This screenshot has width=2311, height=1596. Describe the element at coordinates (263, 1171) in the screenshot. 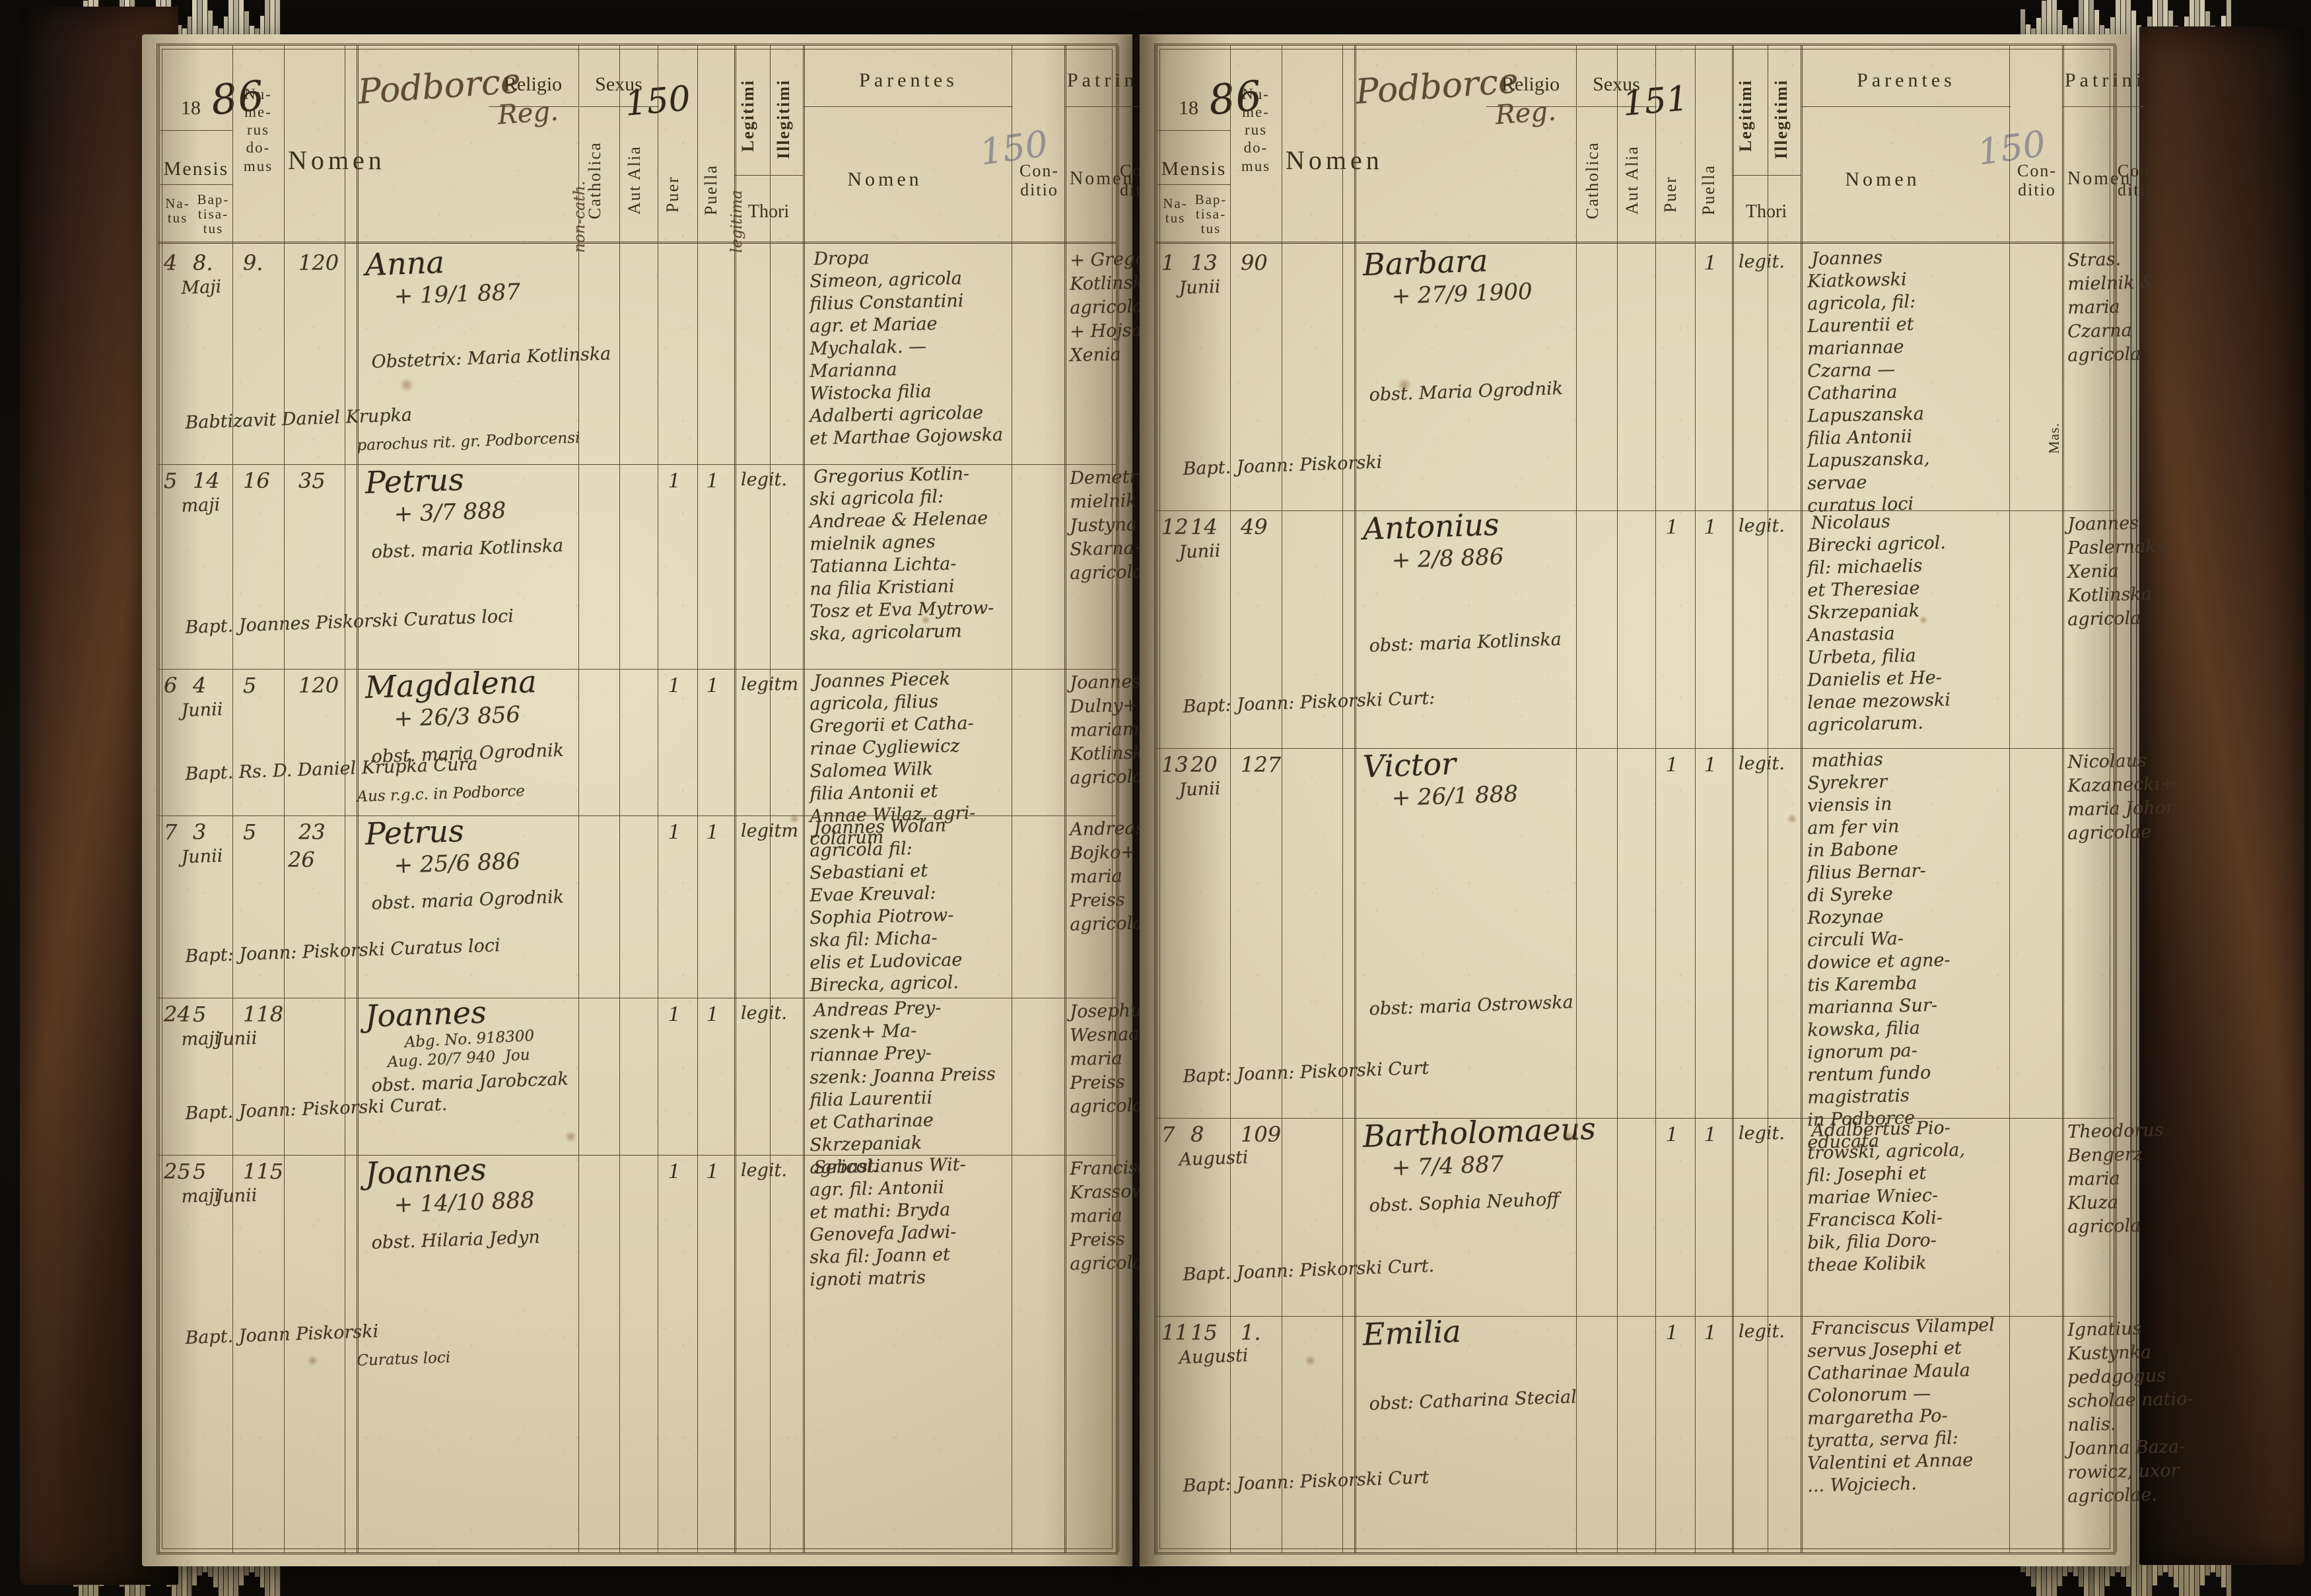

I see `cell-baptisatus: 115` at that location.